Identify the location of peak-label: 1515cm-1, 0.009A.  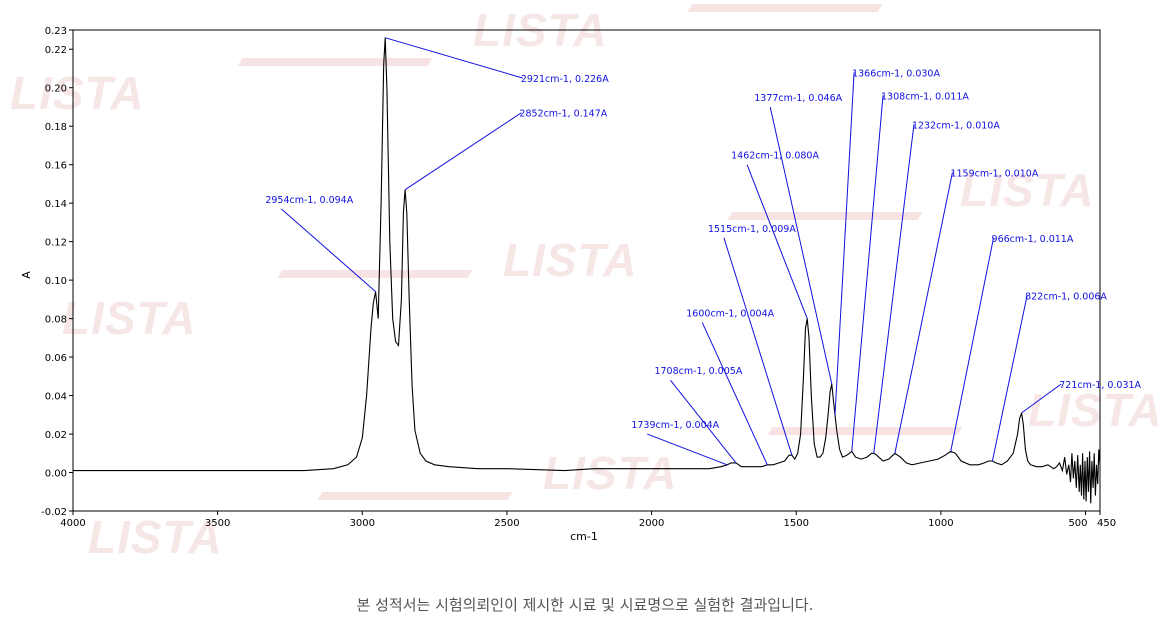
(752, 229).